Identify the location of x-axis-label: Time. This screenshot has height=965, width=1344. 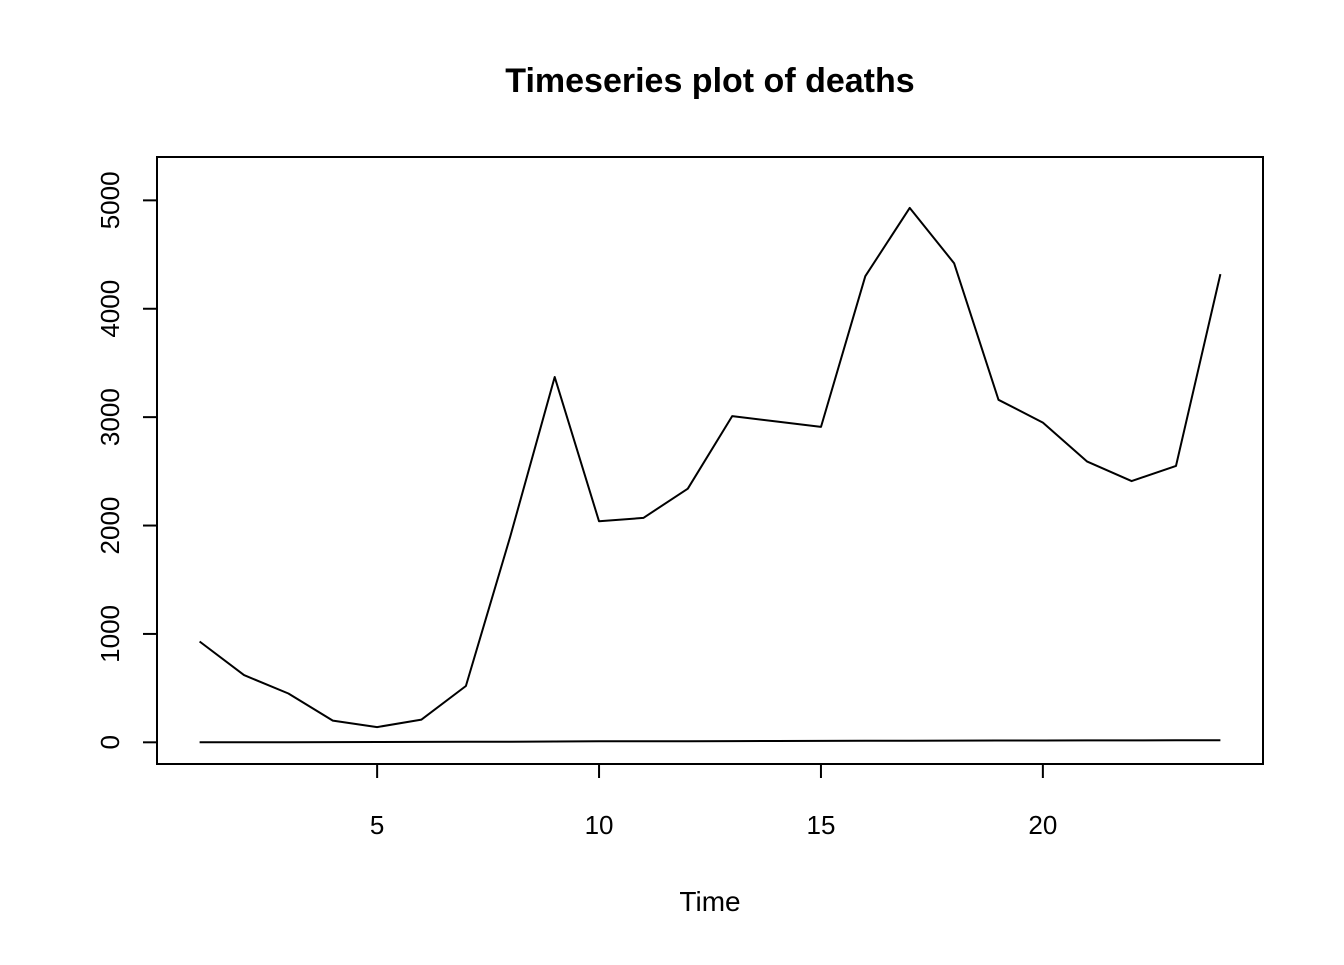
(709, 901).